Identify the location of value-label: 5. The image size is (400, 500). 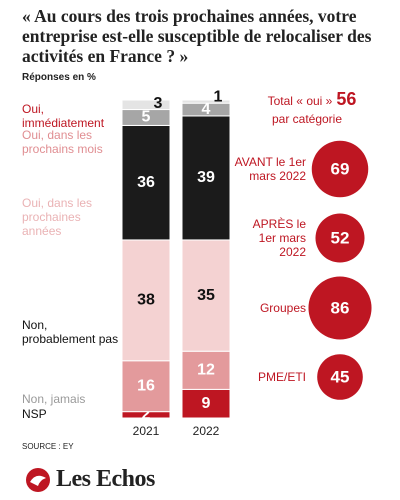
(146, 117).